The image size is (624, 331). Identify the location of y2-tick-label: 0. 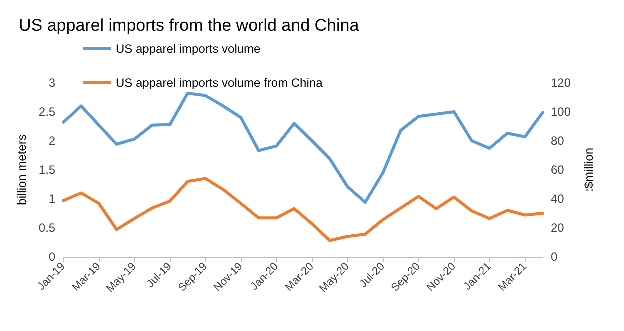
(554, 257).